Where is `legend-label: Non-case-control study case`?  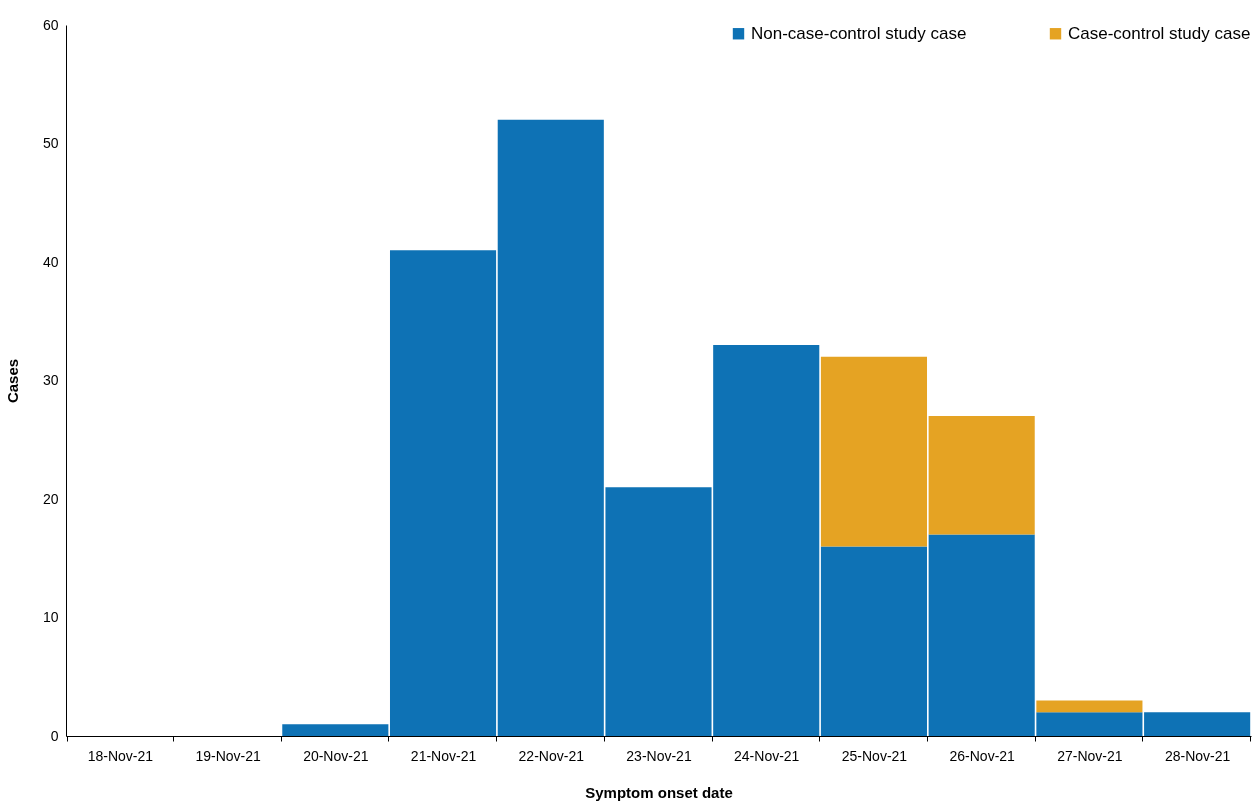
legend-label: Non-case-control study case is located at coordinates (859, 33).